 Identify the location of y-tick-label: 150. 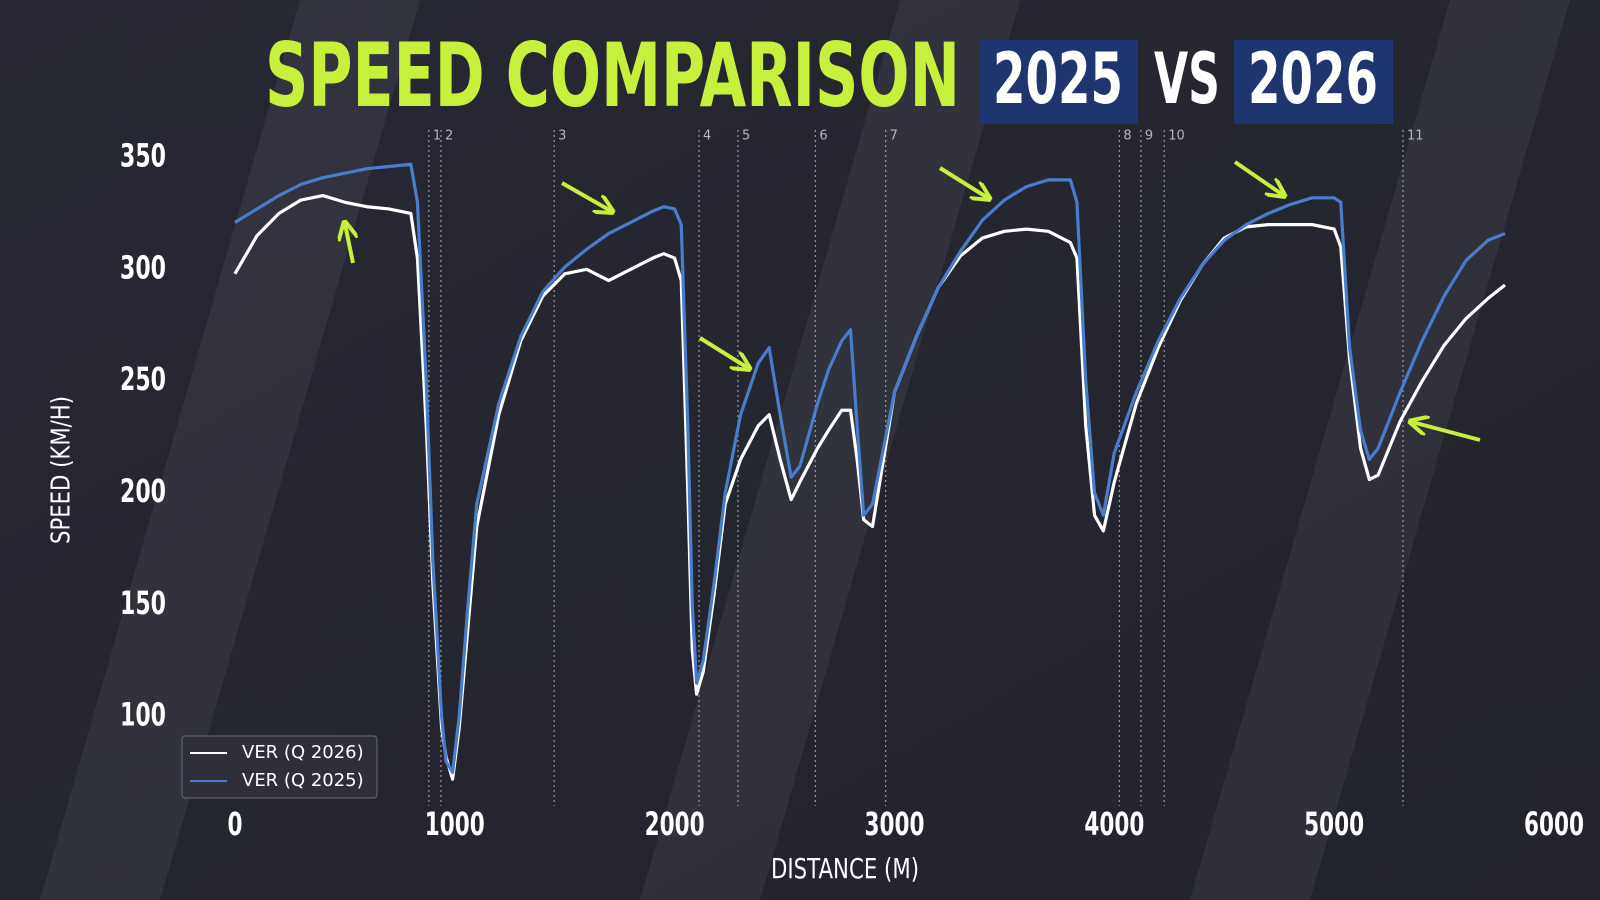
(143, 603).